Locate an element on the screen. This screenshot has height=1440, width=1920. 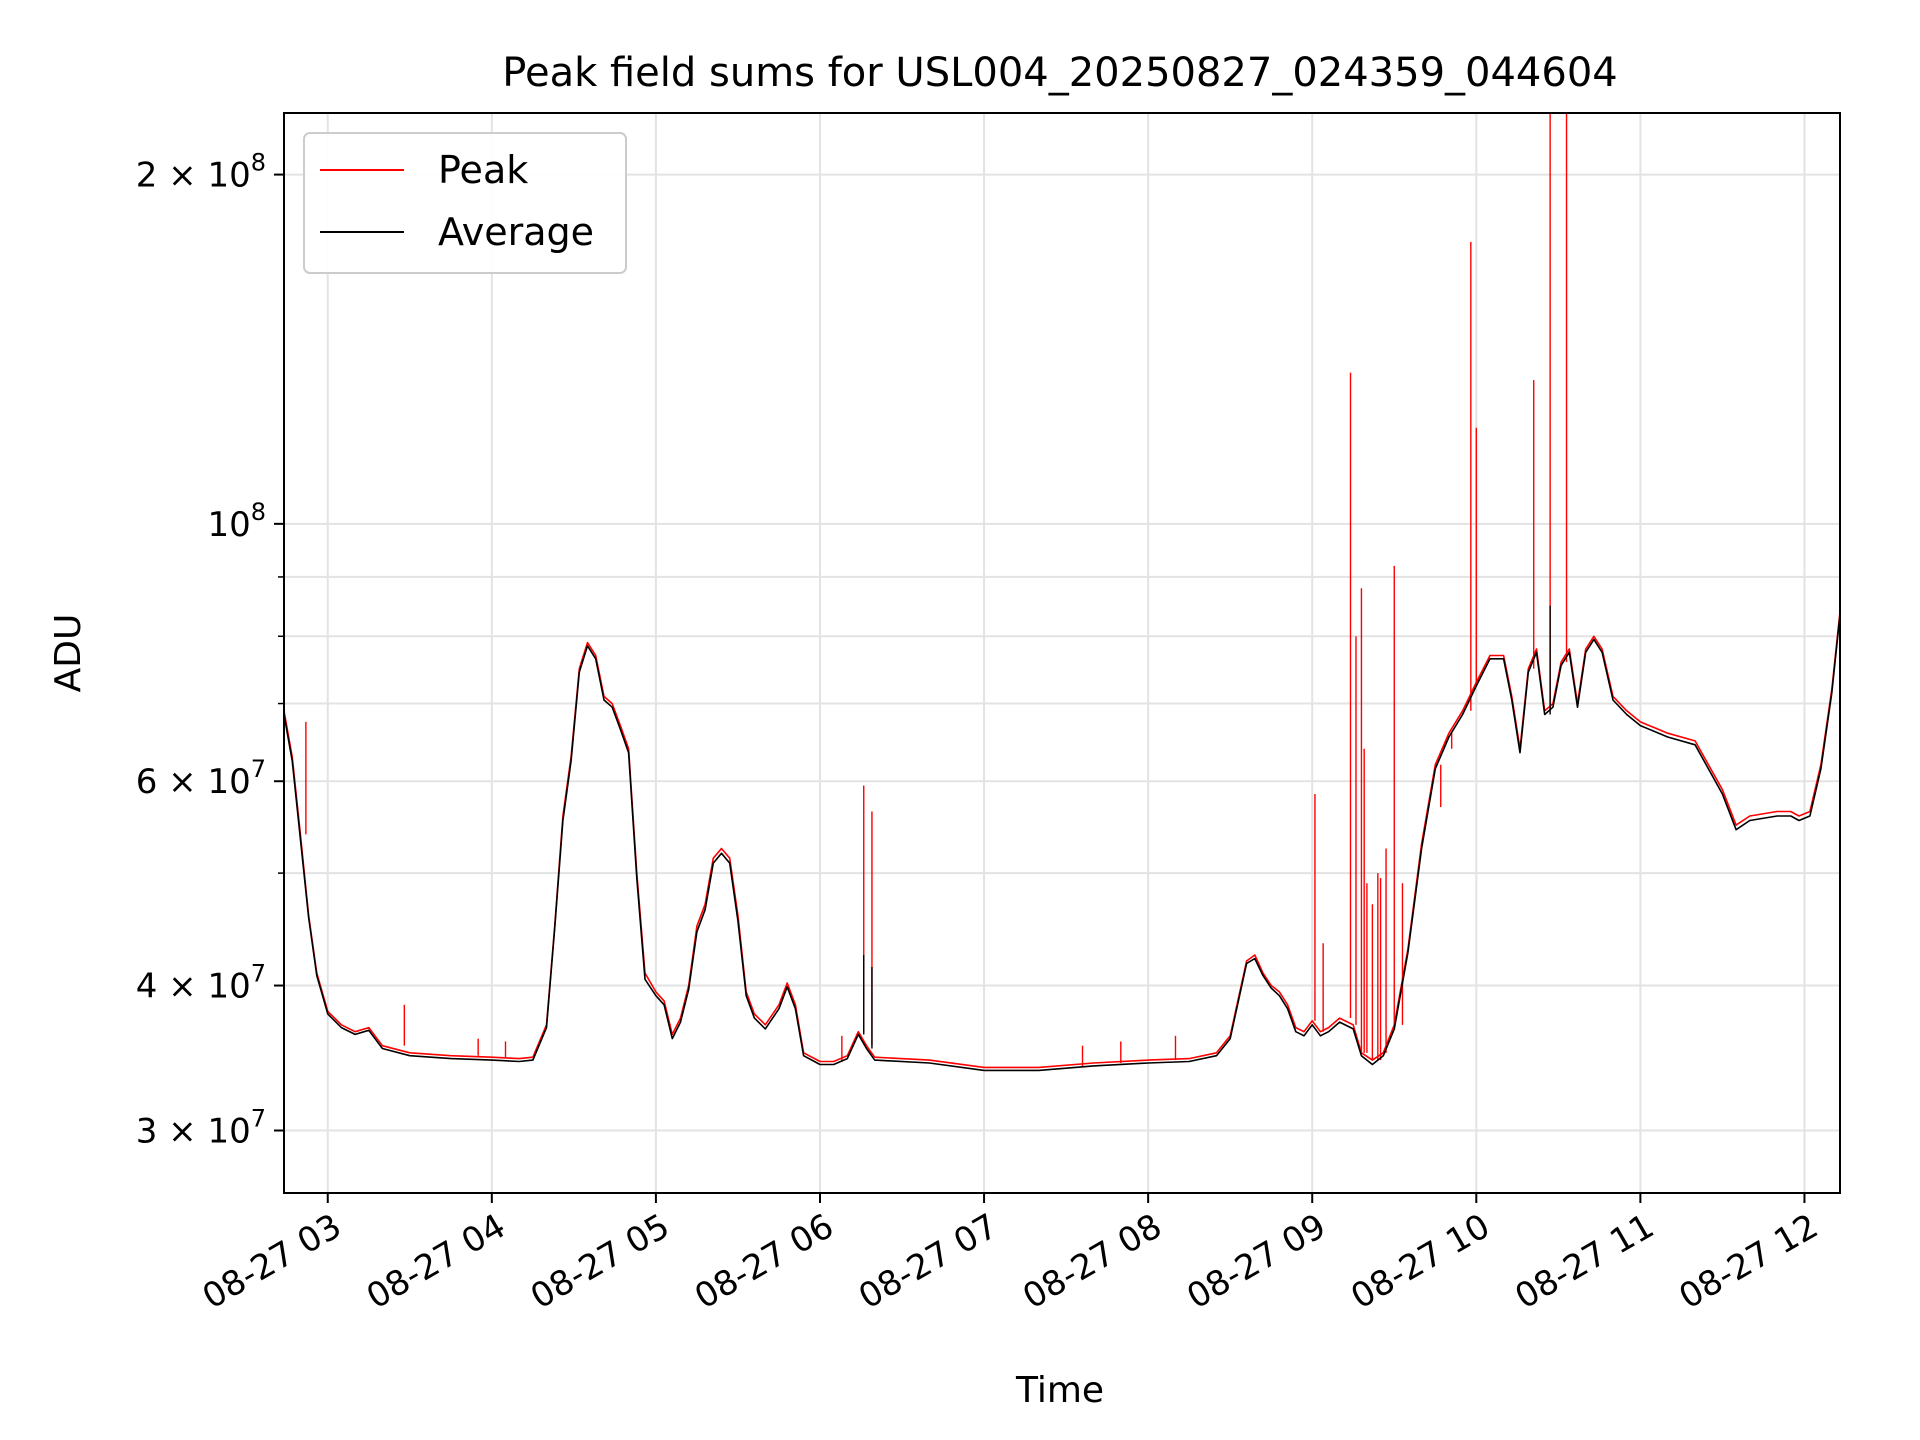
y-tick-label: 6 × 107 is located at coordinates (201, 778).